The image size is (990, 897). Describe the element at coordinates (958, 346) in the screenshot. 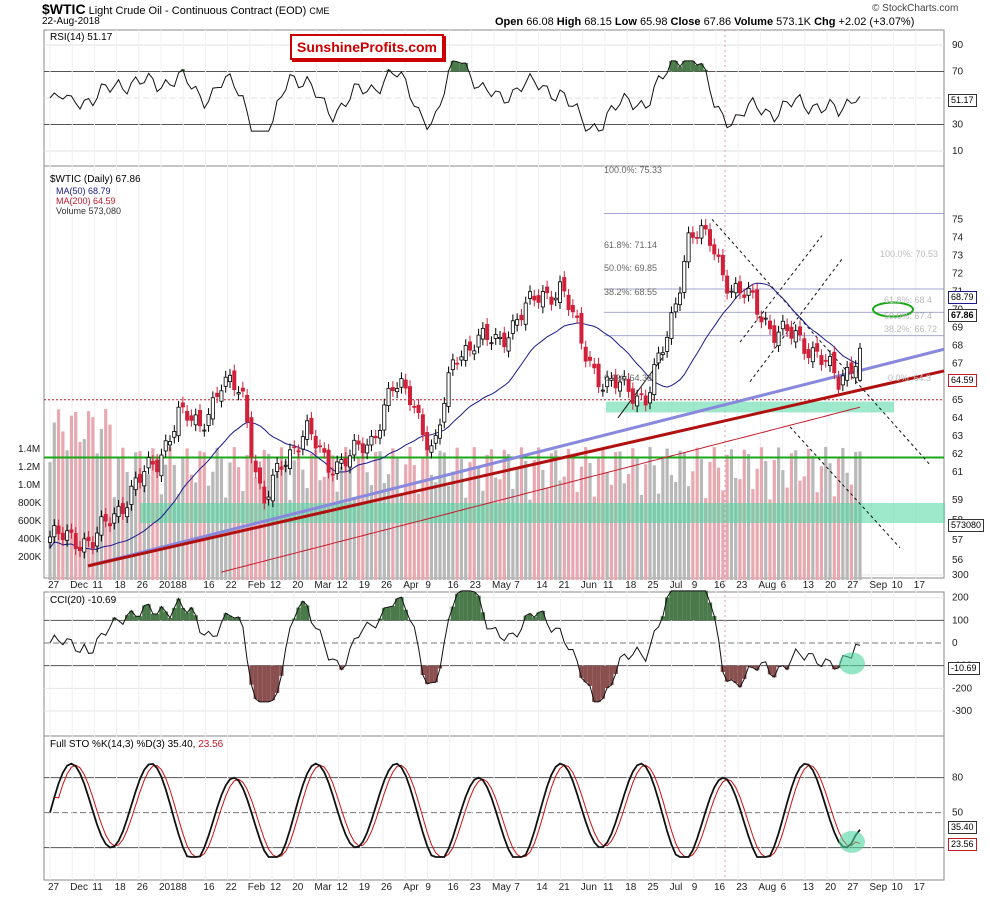

I see `price-tick-label: 68` at that location.